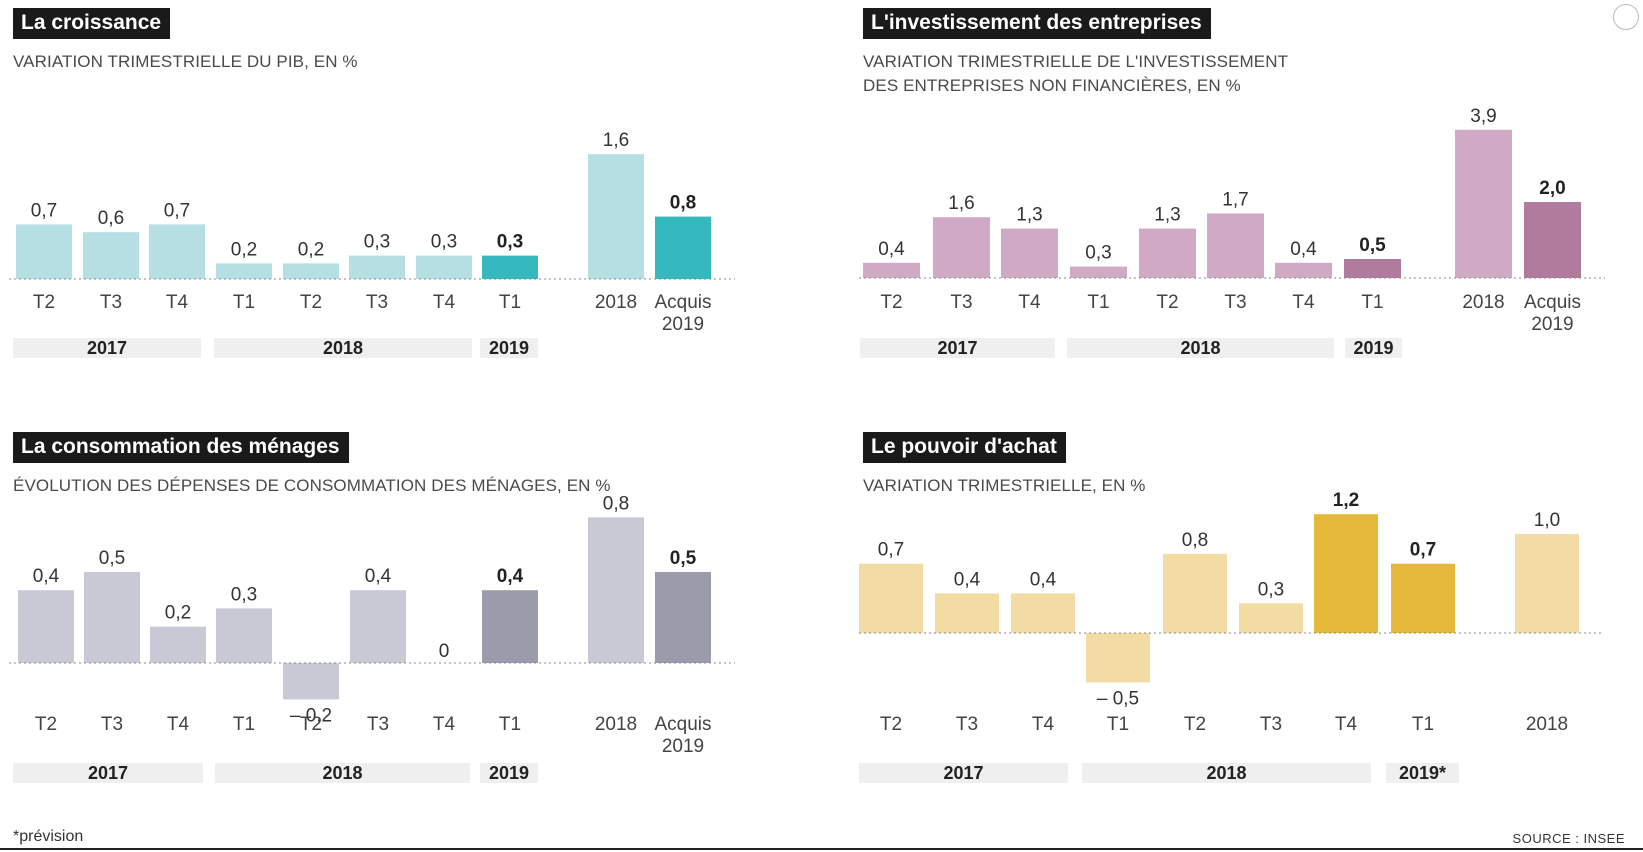  I want to click on value-label: 1,7, so click(1235, 199).